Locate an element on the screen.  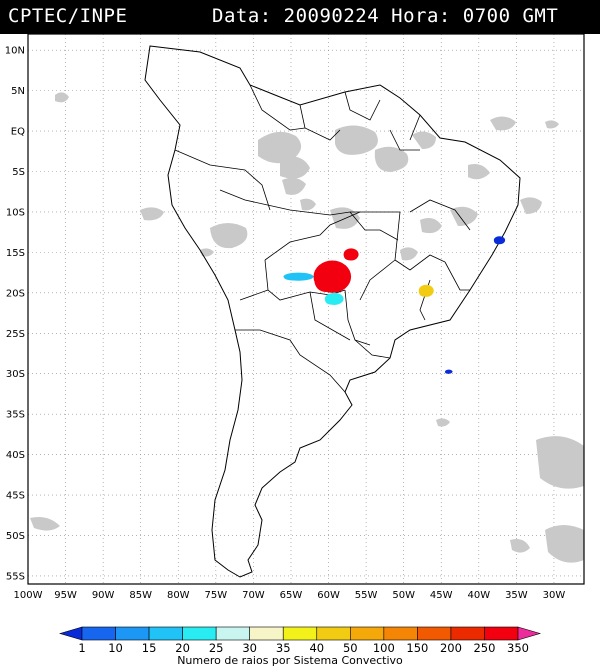
lat-label: 10S is located at coordinates (15, 212).